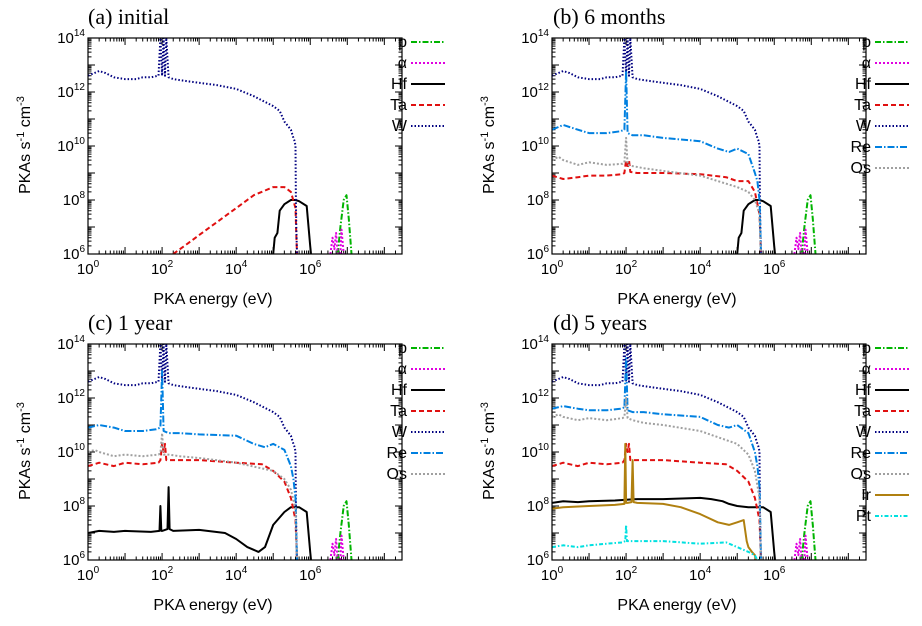 The height and width of the screenshot is (626, 922). I want to click on legend: pα Hf Ta W Re Os, so click(416, 411).